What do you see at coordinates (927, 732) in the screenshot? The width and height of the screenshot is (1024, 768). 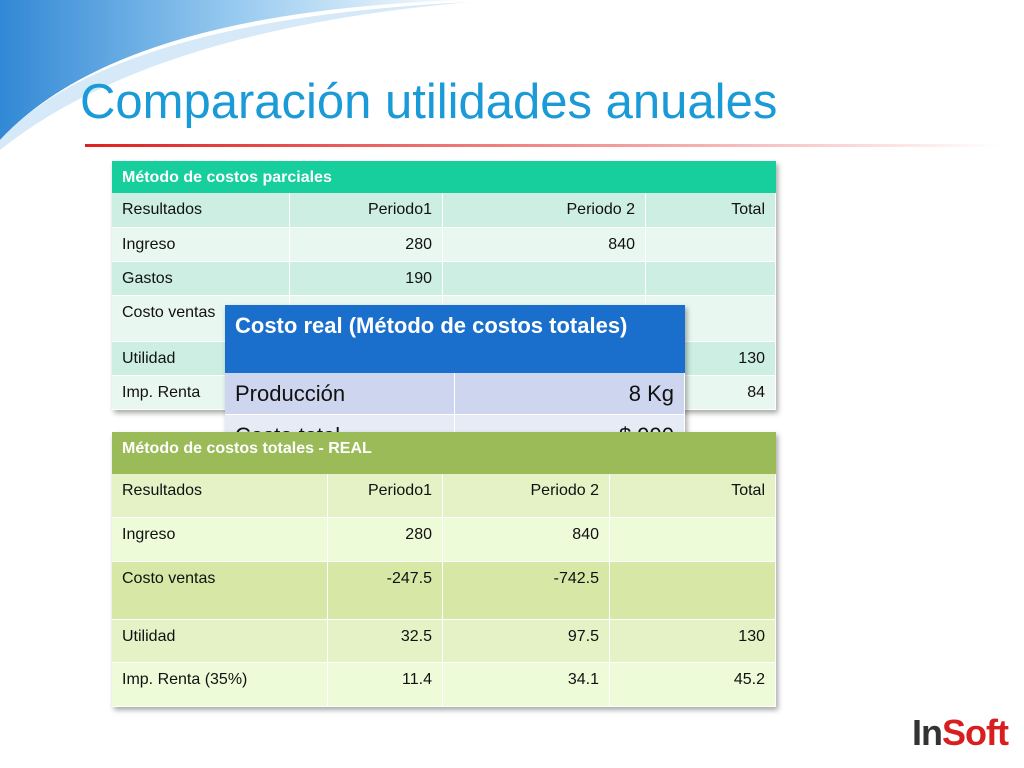 I see `logo-in: In` at bounding box center [927, 732].